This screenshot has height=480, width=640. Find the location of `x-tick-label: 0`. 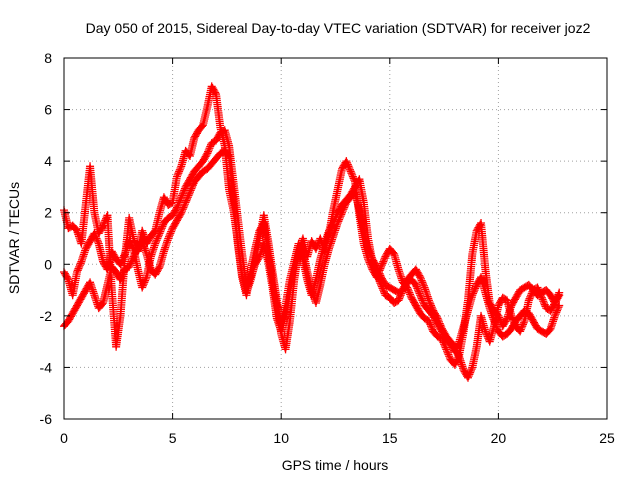

x-tick-label: 0 is located at coordinates (64, 438).